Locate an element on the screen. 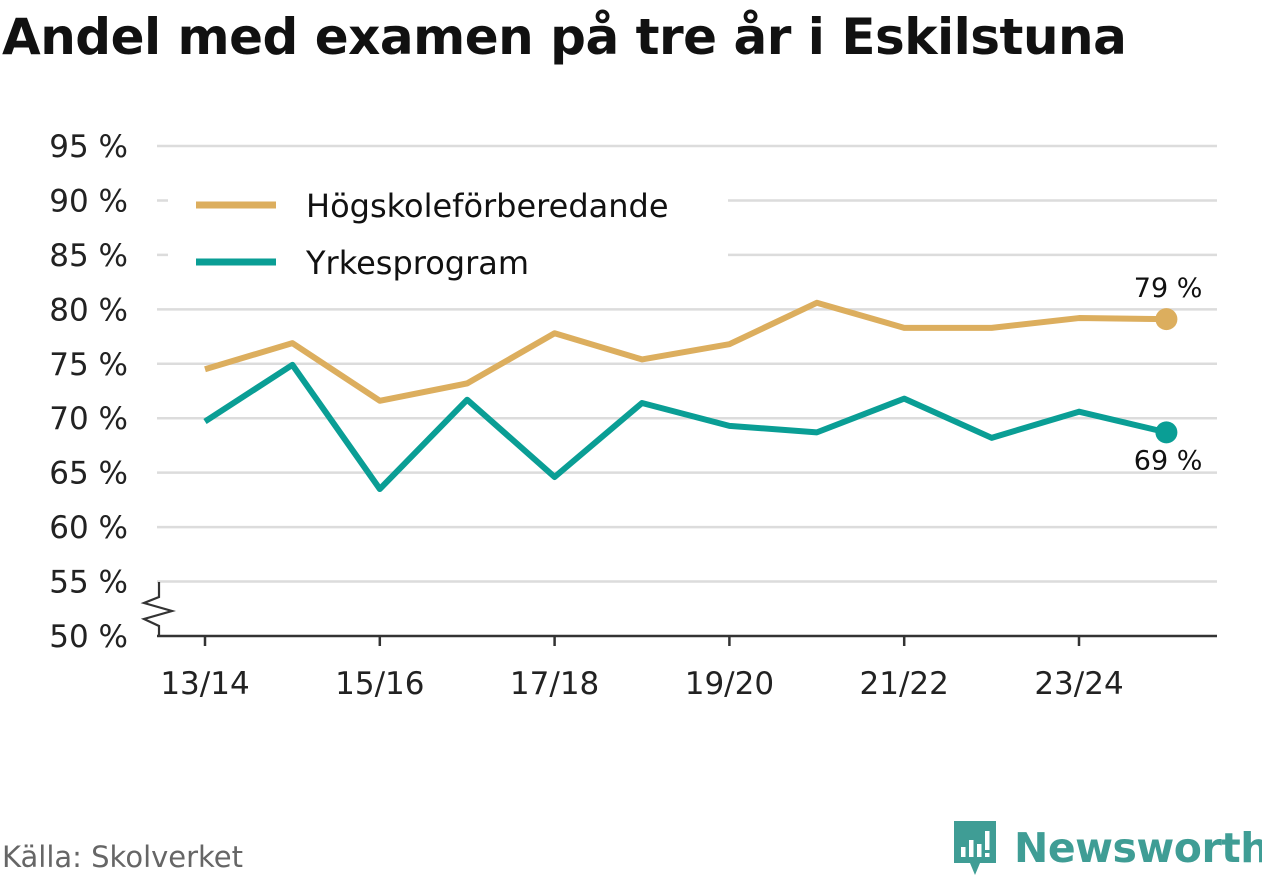 This screenshot has width=1262, height=879. y-tick-label: 50 % is located at coordinates (88, 637).